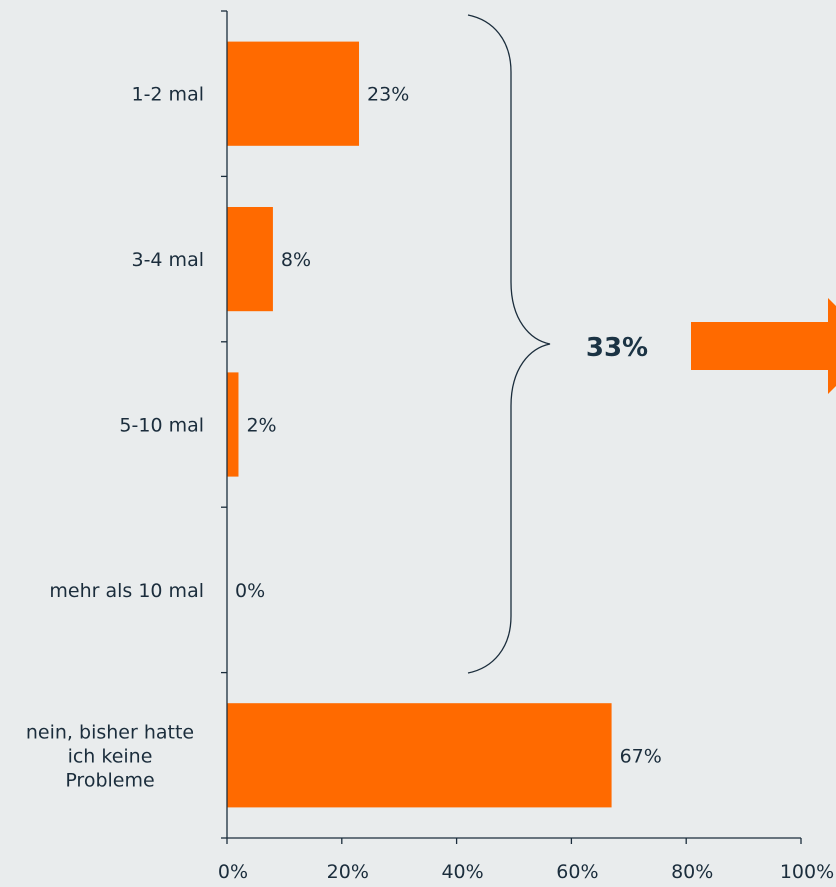 The width and height of the screenshot is (836, 887). I want to click on bar-value-label: 8%, so click(296, 260).